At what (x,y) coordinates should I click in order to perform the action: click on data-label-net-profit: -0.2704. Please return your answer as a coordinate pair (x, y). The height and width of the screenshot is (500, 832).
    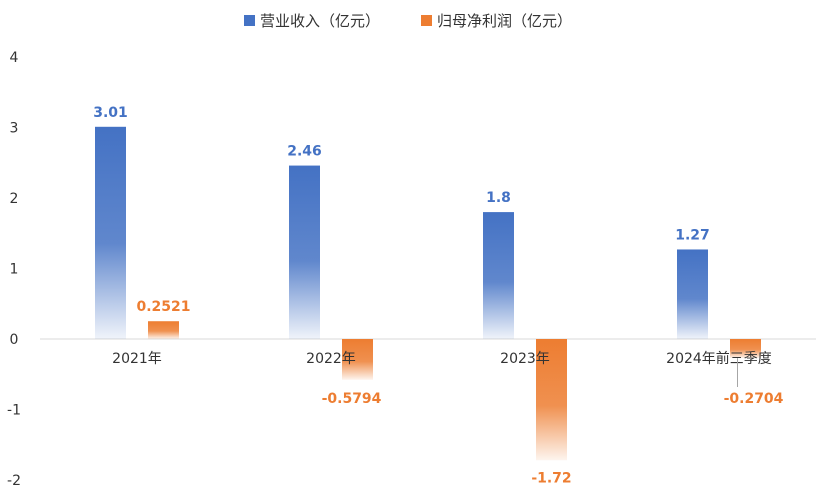
    Looking at the image, I should click on (754, 399).